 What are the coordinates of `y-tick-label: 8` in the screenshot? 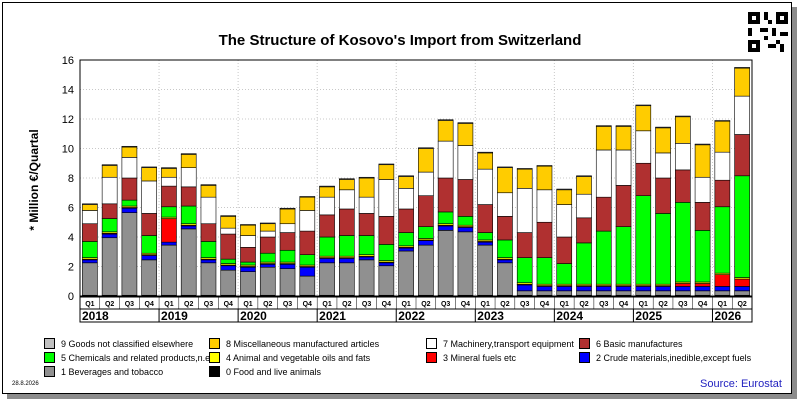 It's located at (71, 179).